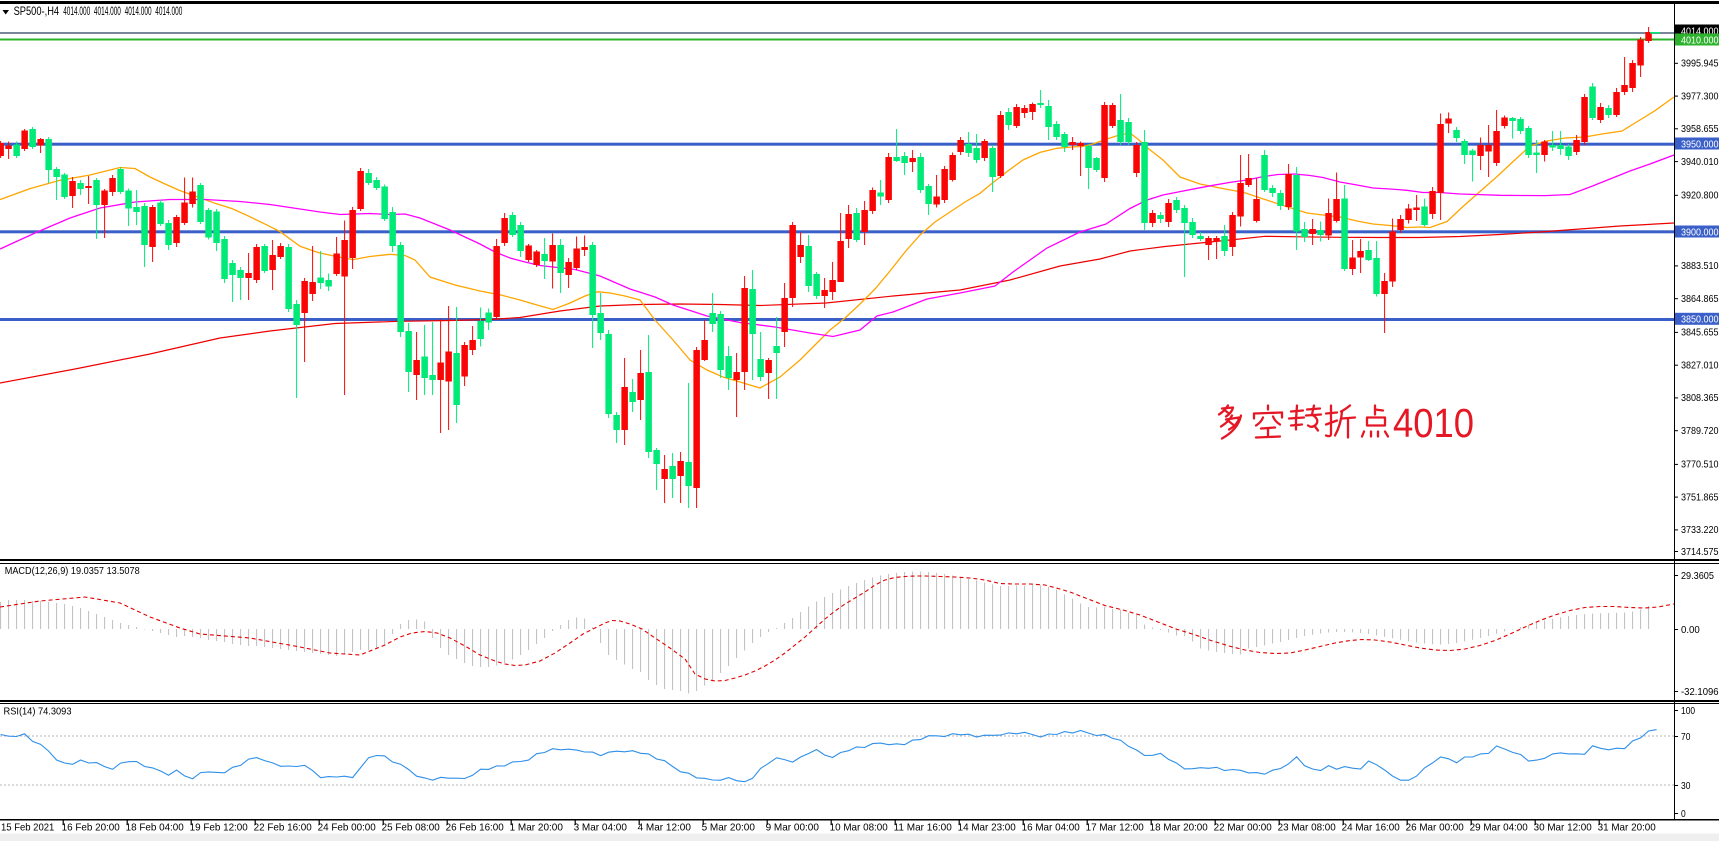  What do you see at coordinates (859, 828) in the screenshot?
I see `svg-text: 10 Mar 08:00` at bounding box center [859, 828].